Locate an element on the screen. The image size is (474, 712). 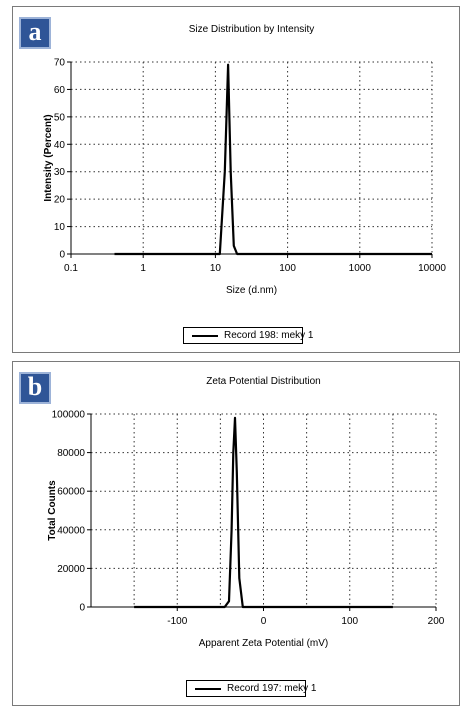
x-tick-label: 200 is located at coordinates (436, 621).